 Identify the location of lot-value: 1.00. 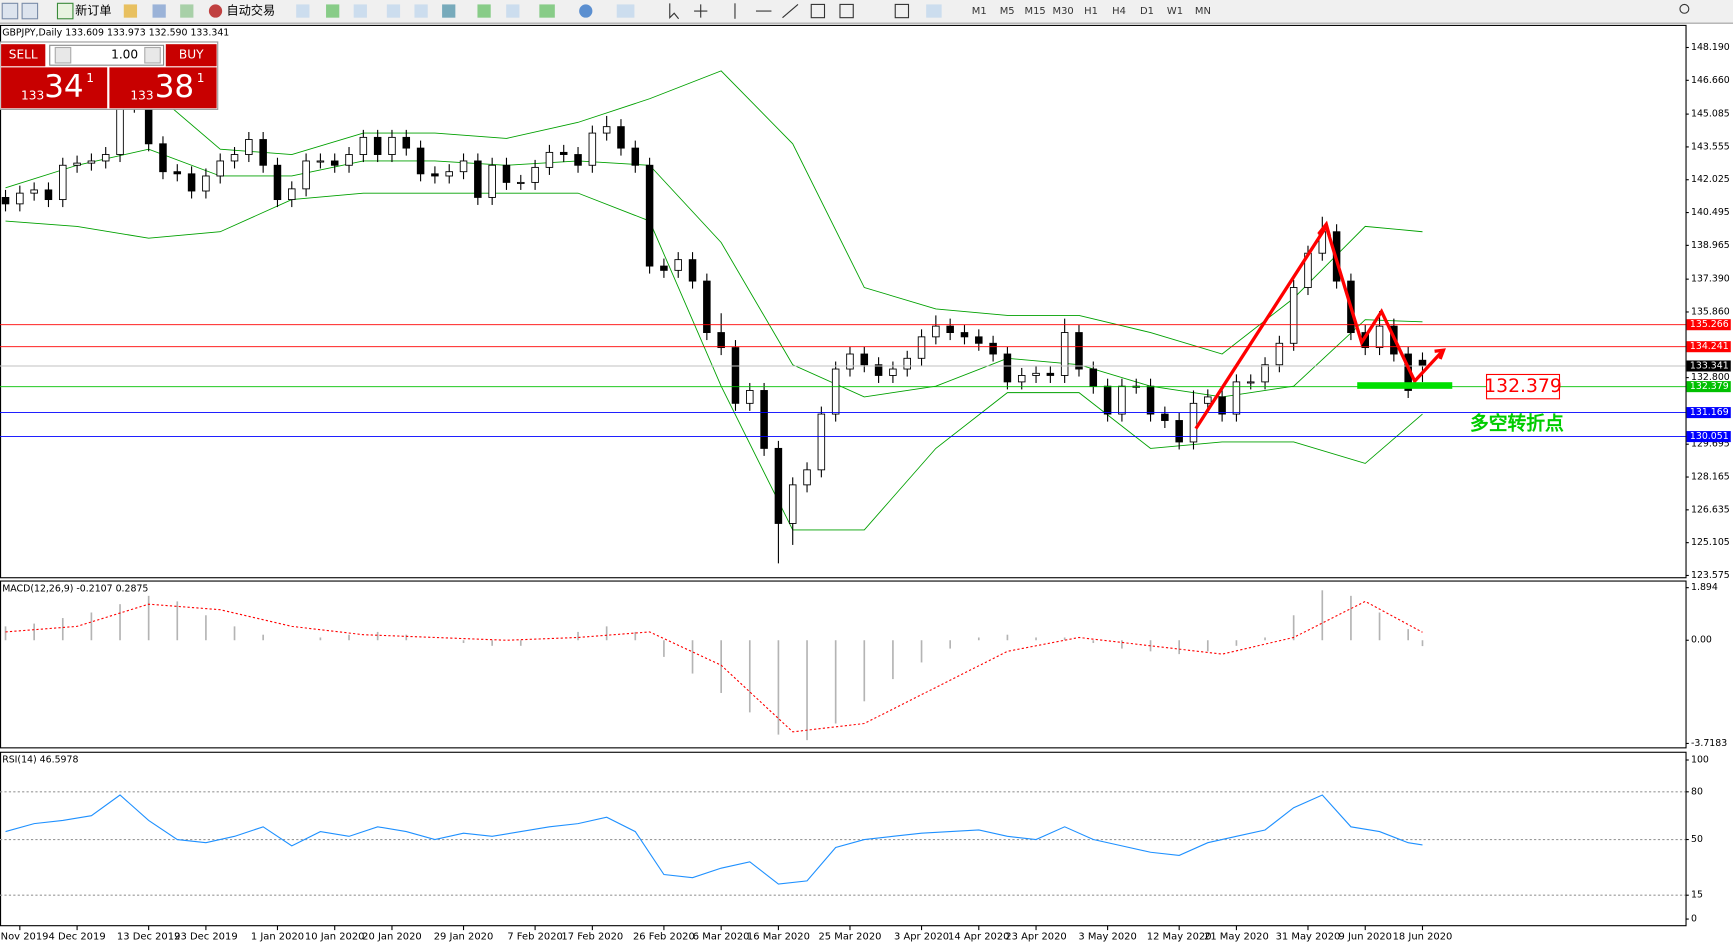
(124, 55).